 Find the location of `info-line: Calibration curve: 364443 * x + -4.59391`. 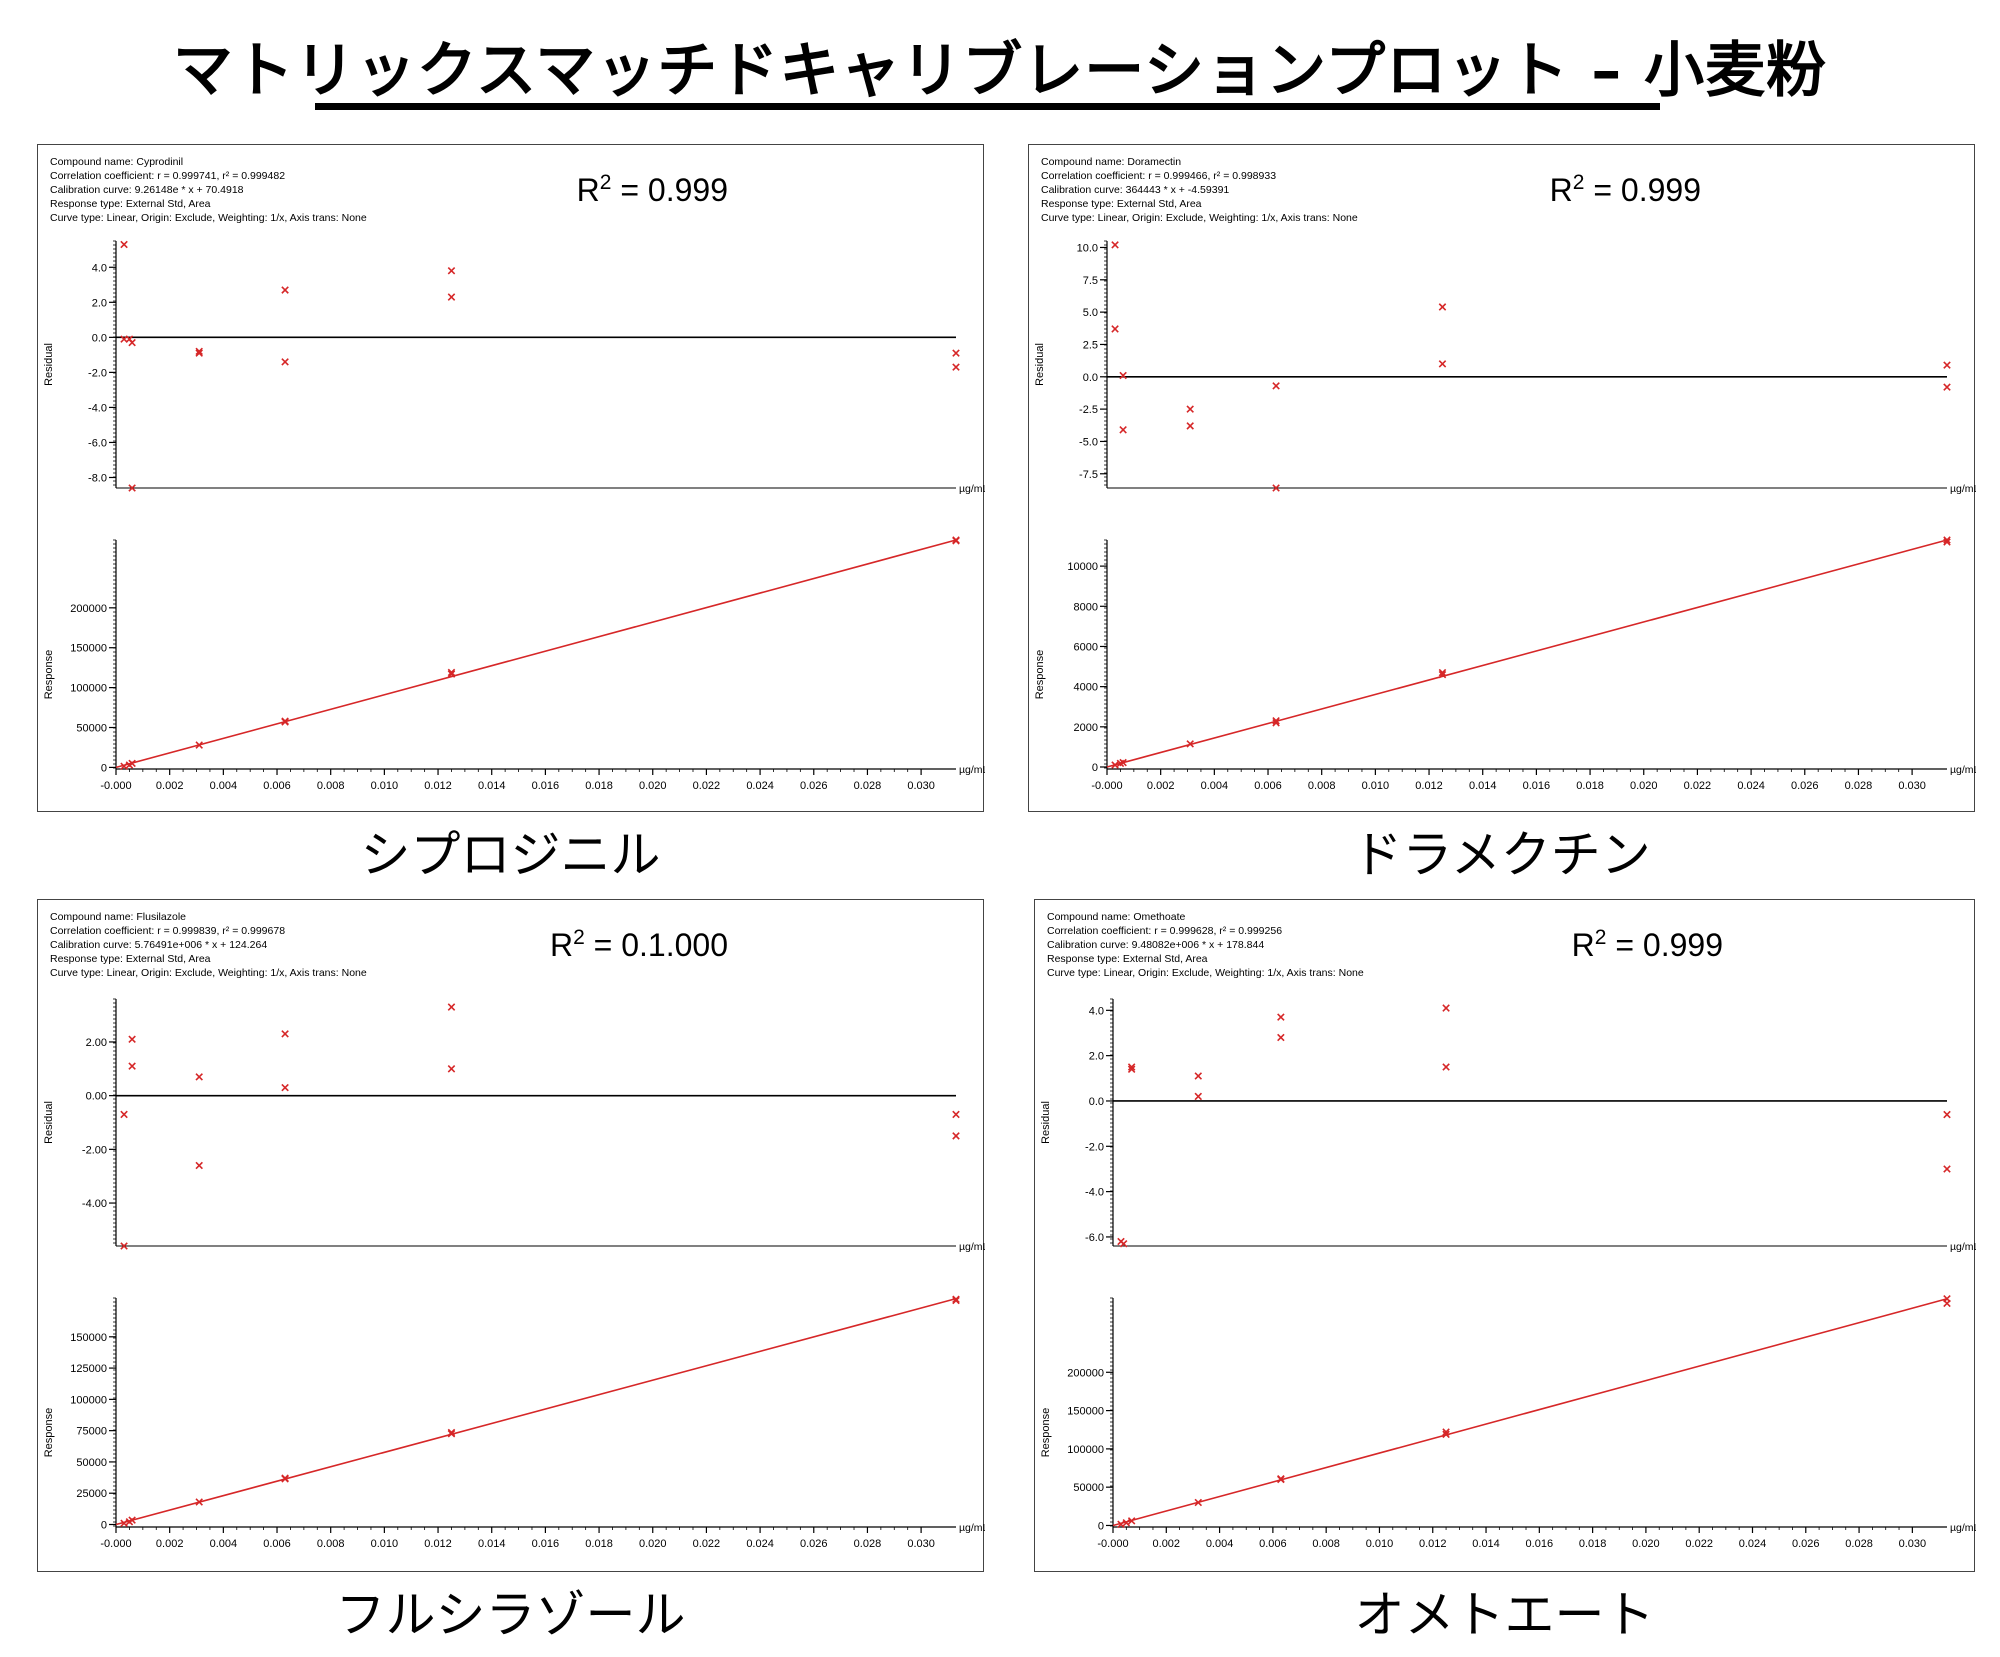

info-line: Calibration curve: 364443 * x + -4.59391 is located at coordinates (1135, 190).